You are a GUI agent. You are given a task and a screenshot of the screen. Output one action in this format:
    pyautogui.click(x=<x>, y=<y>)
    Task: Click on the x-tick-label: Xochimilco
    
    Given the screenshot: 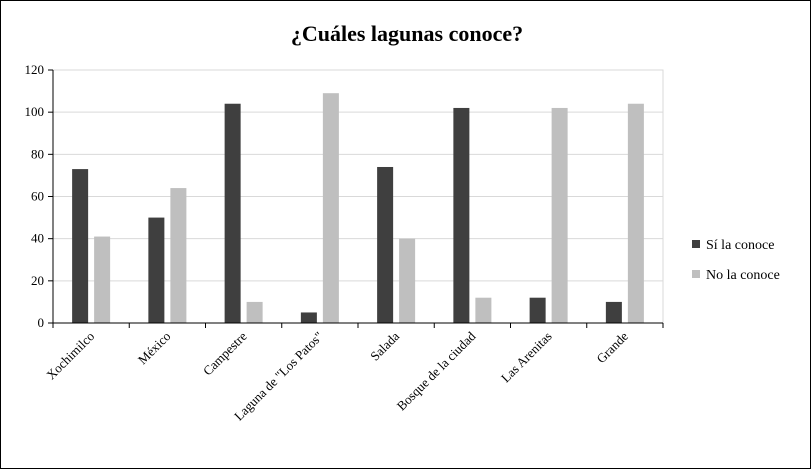 What is the action you would take?
    pyautogui.click(x=70, y=356)
    